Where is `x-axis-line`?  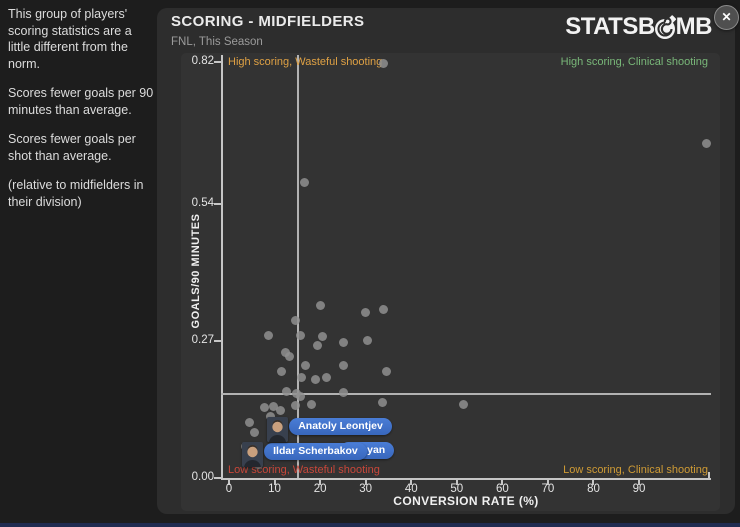 x-axis-line is located at coordinates (466, 479).